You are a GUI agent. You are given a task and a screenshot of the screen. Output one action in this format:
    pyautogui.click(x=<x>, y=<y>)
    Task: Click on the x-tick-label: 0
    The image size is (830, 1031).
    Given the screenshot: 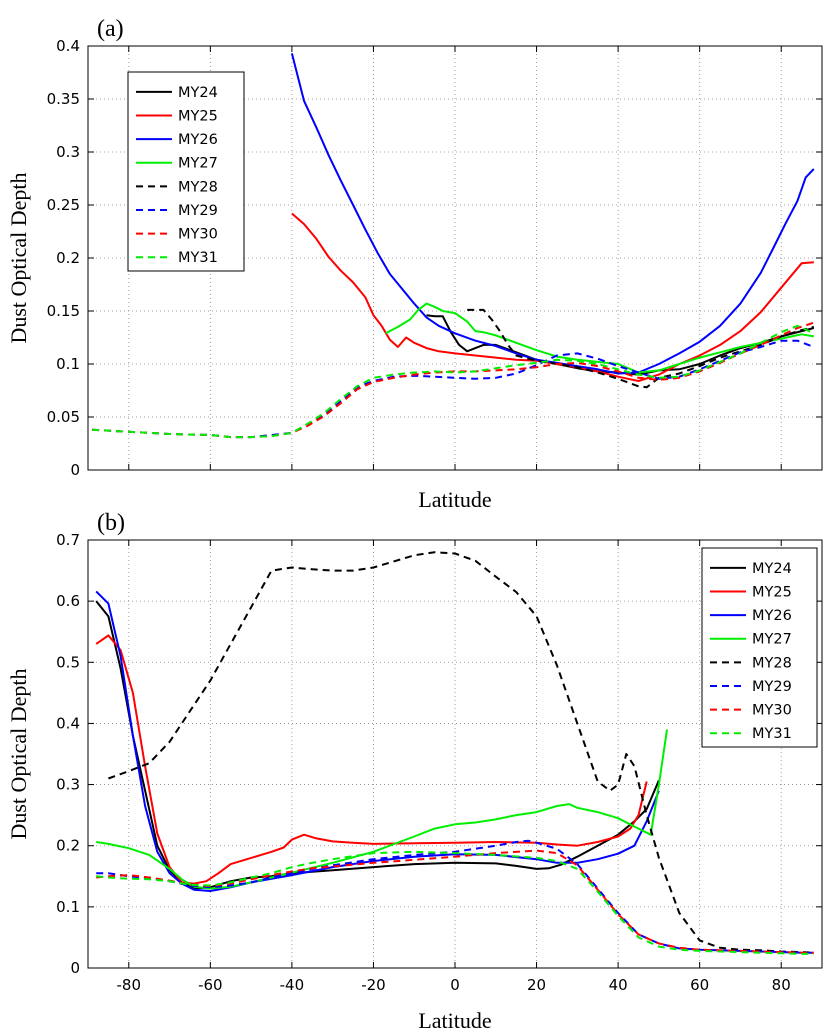 What is the action you would take?
    pyautogui.click(x=455, y=985)
    